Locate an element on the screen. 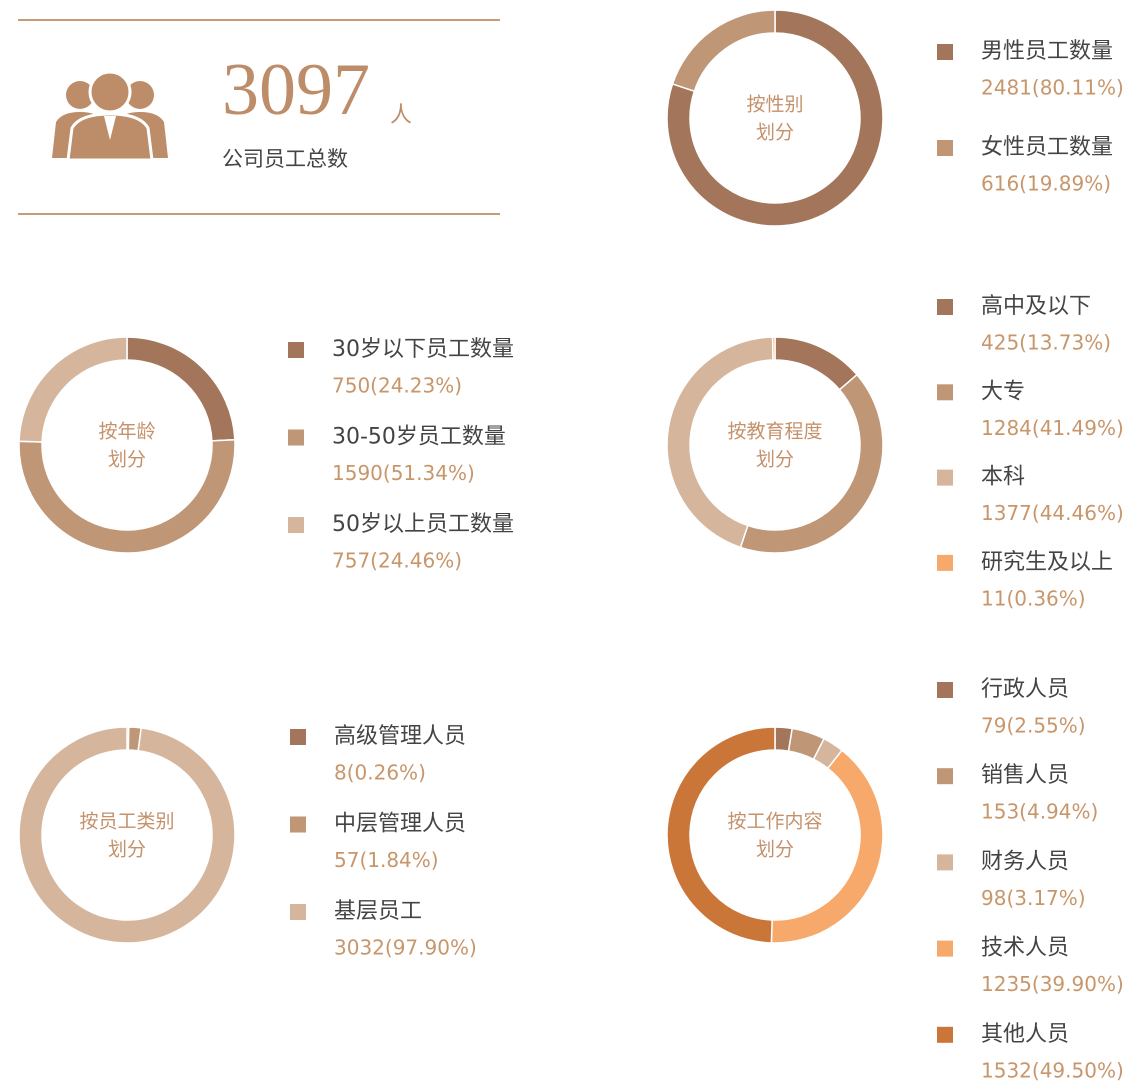 This screenshot has height=1086, width=1131. legend-value: 2481(80.11%) is located at coordinates (1052, 88).